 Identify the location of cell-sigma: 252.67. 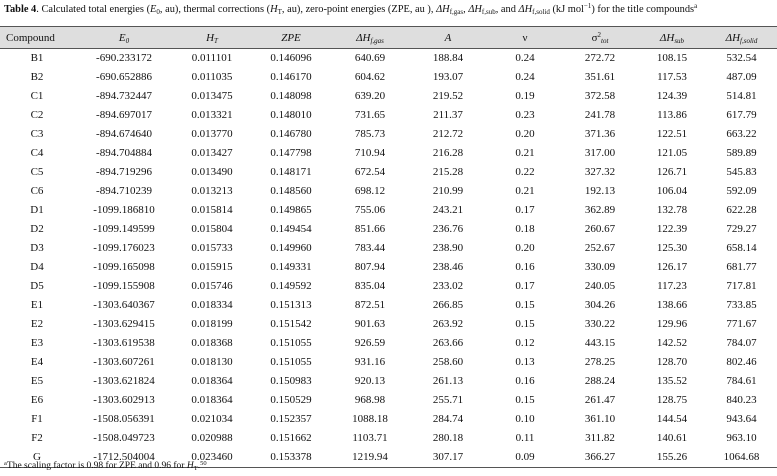
(600, 248).